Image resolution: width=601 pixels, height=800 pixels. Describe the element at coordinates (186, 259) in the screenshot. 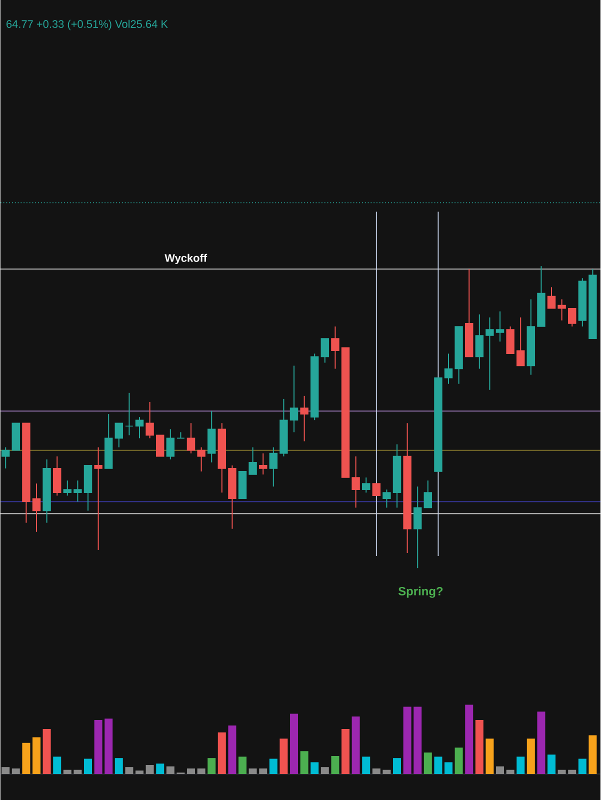

I see `ref-line-label: Wyckoff` at that location.